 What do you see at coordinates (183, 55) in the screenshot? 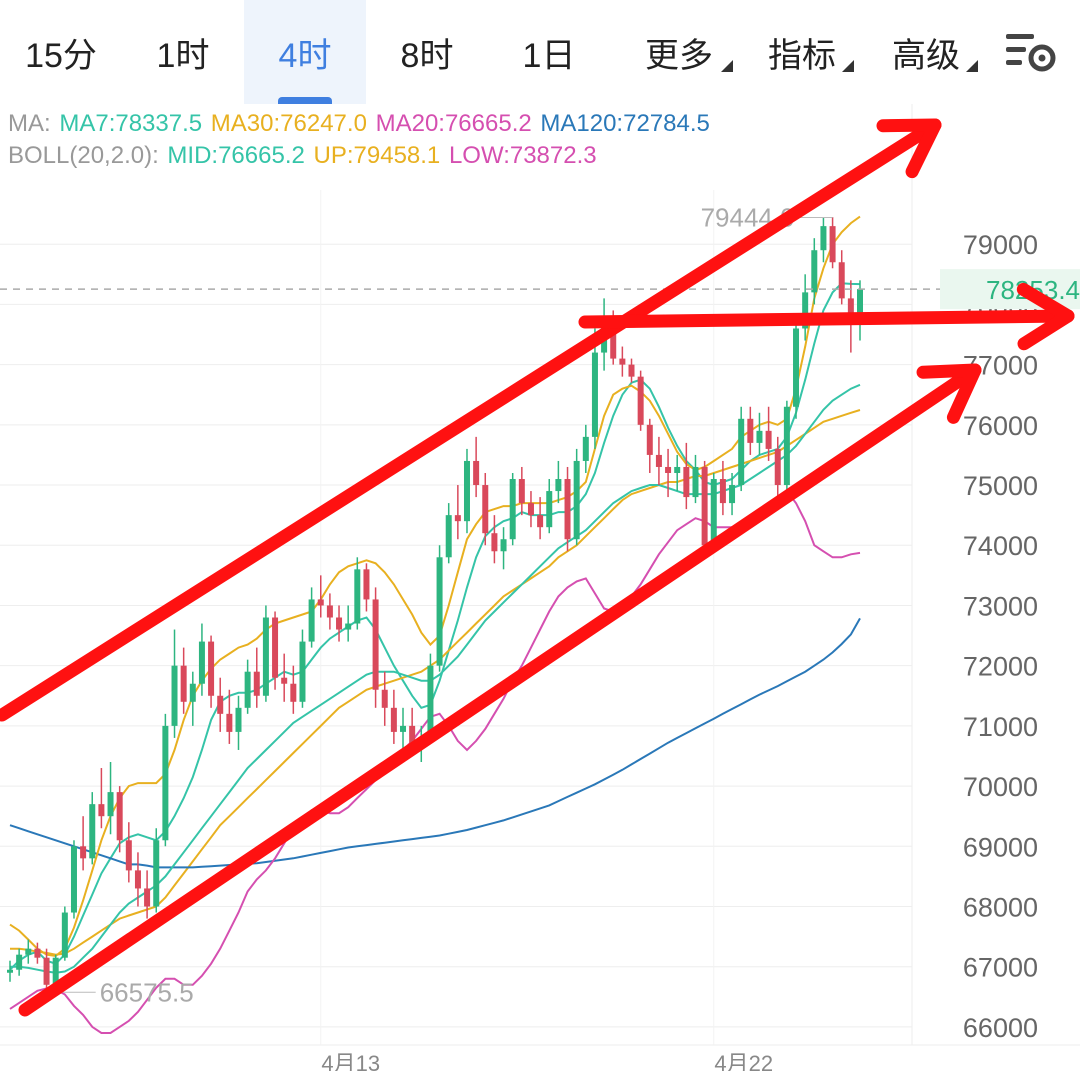
I see `tab-label: 1时` at bounding box center [183, 55].